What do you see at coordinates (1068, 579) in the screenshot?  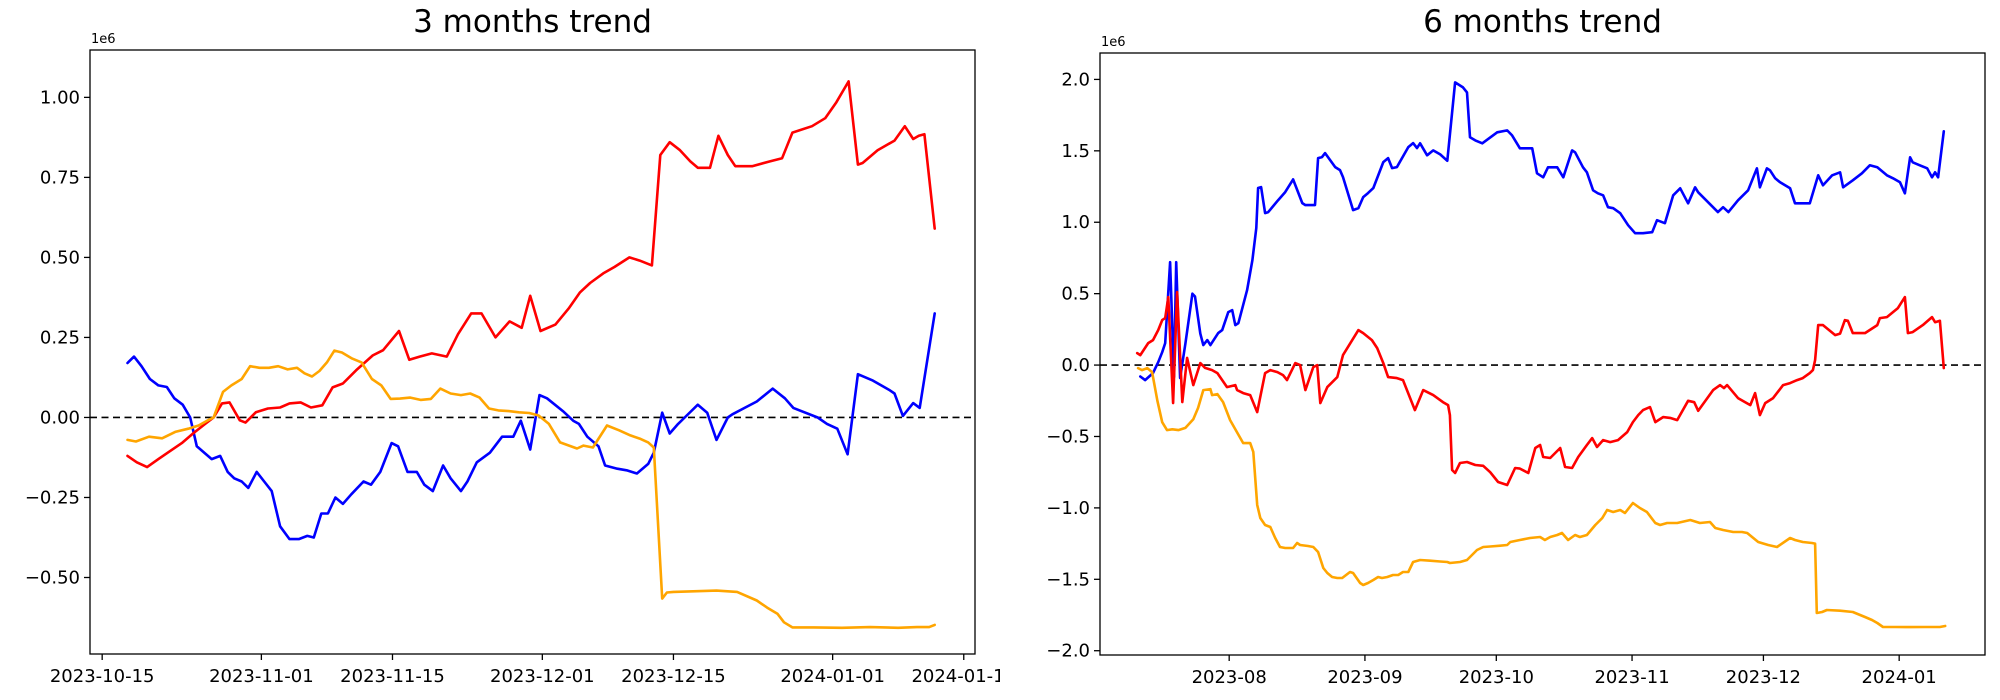 I see `y-tick-label: −1.5` at bounding box center [1068, 579].